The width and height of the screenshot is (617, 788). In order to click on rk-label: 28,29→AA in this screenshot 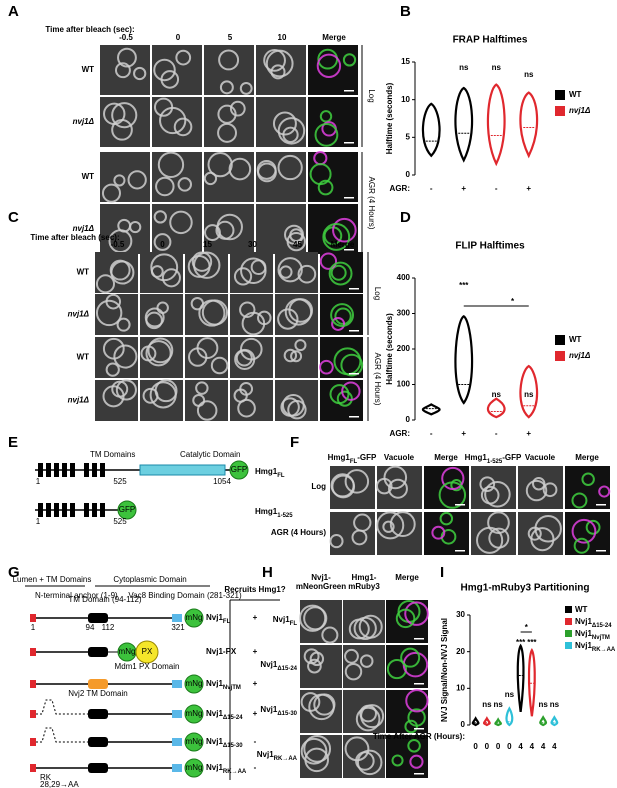, I will do `click(59, 784)`.